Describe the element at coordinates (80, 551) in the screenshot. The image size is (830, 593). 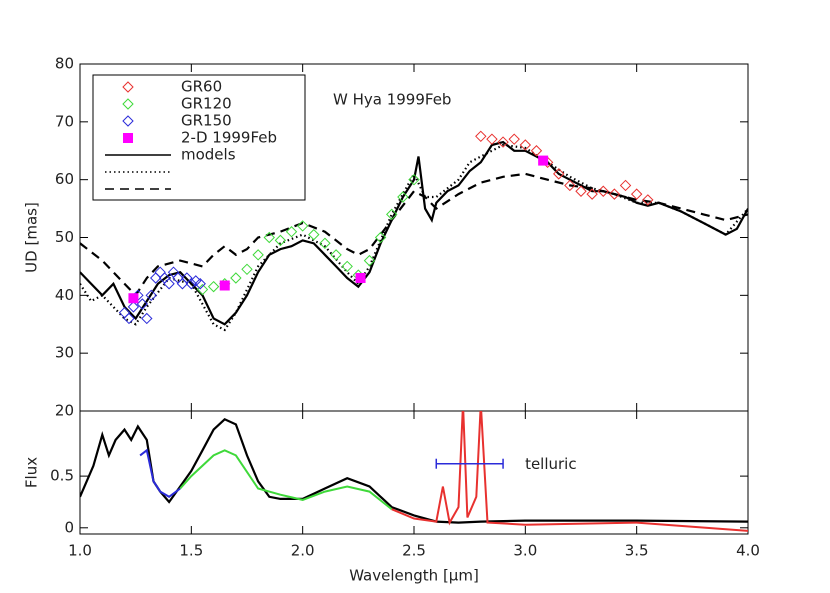
I see `x-tick-label: 1.0` at that location.